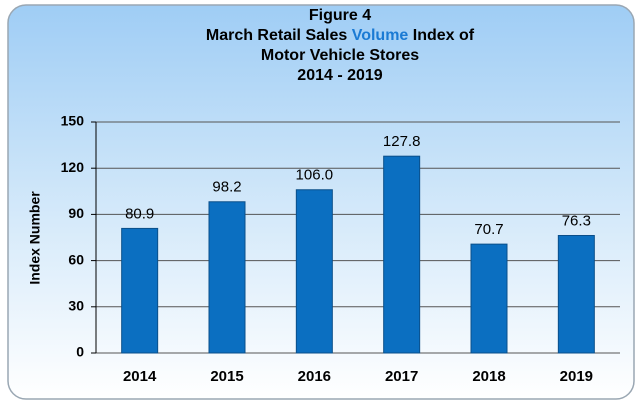  Describe the element at coordinates (73, 167) in the screenshot. I see `y-tick-label: 120` at that location.